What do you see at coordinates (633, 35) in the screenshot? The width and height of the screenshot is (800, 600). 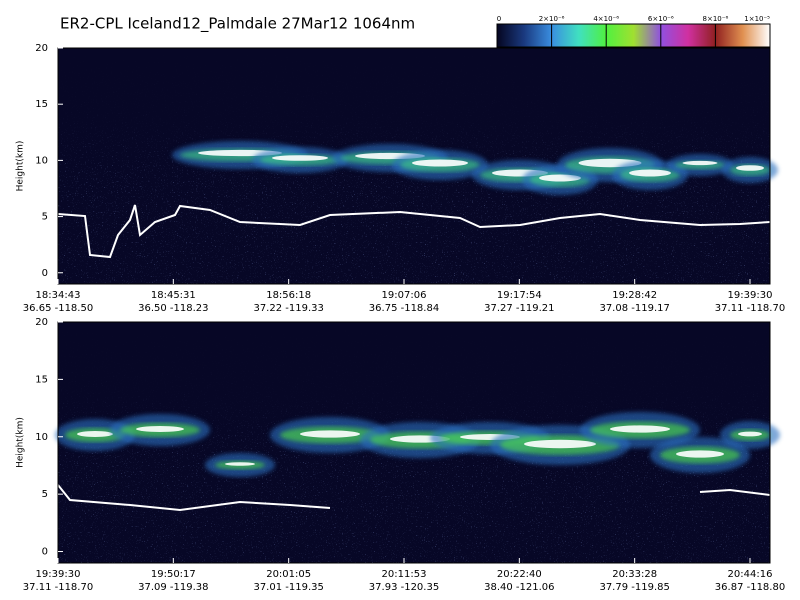 I see `colorbar-ramp` at bounding box center [633, 35].